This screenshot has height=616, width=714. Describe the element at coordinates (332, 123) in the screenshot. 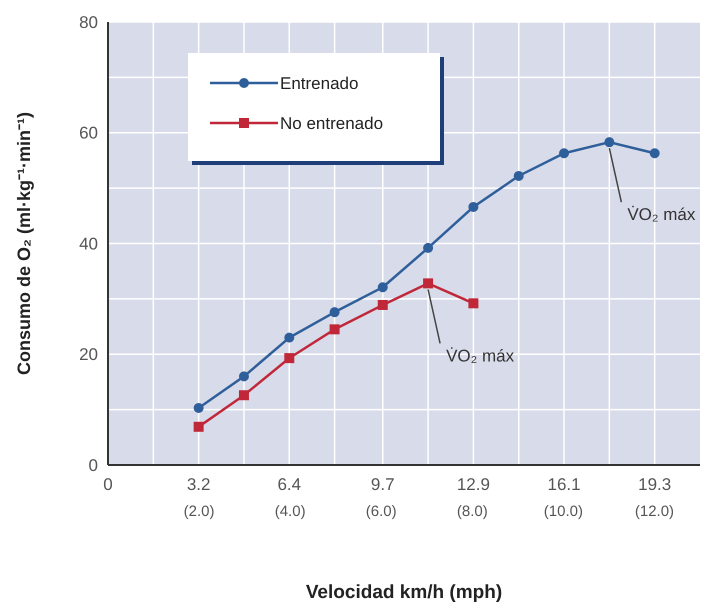

I see `legend-label: No entrenado` at that location.